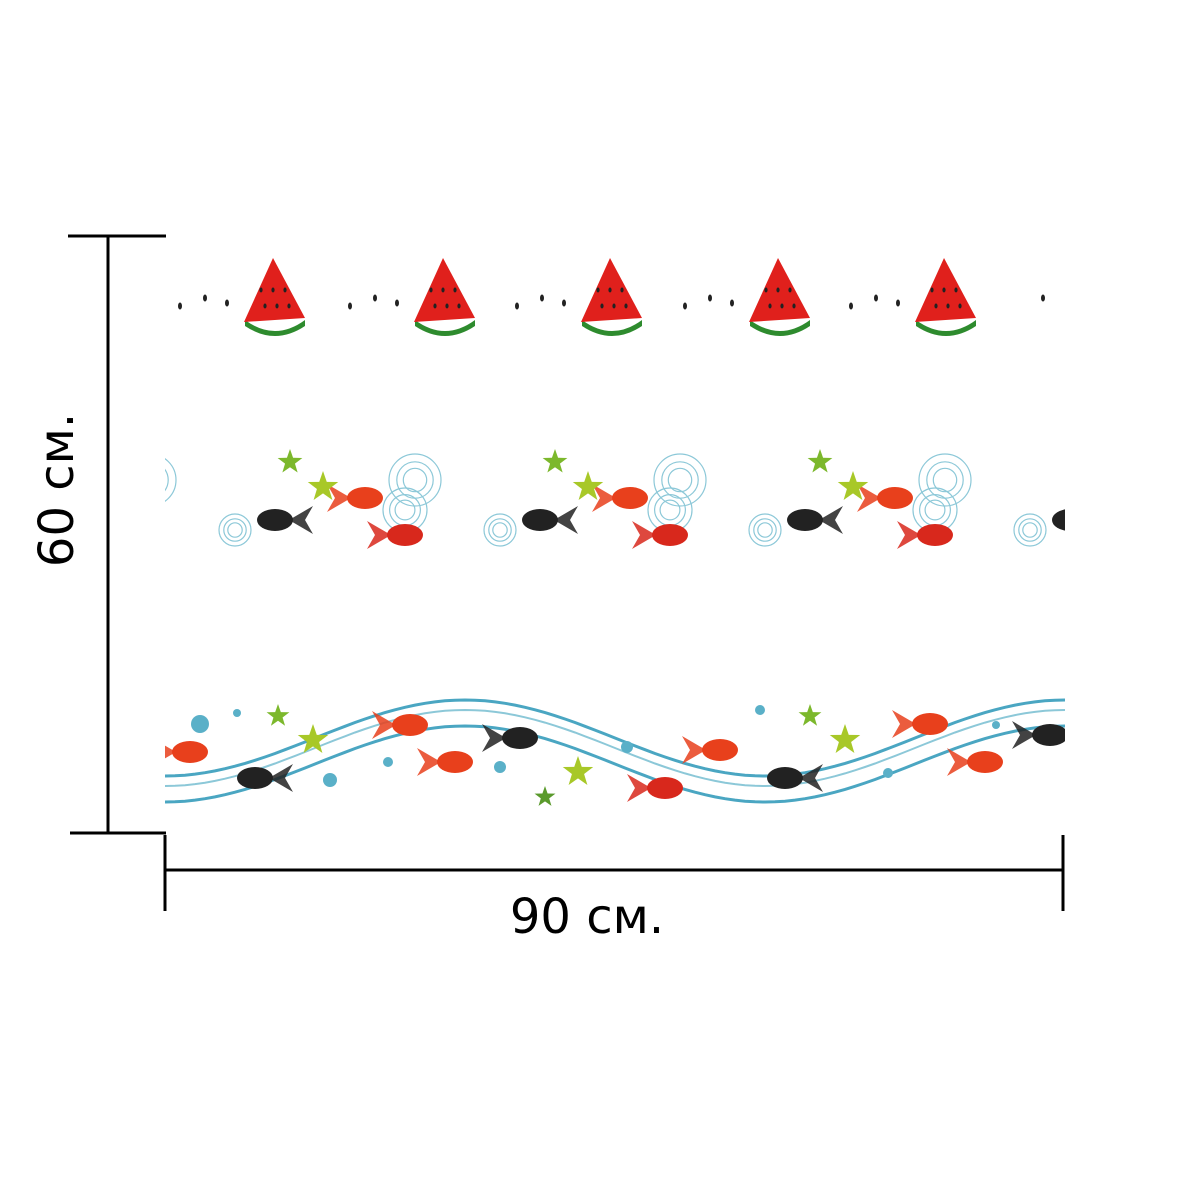  I want to click on height-label: 60 см., so click(57, 490).